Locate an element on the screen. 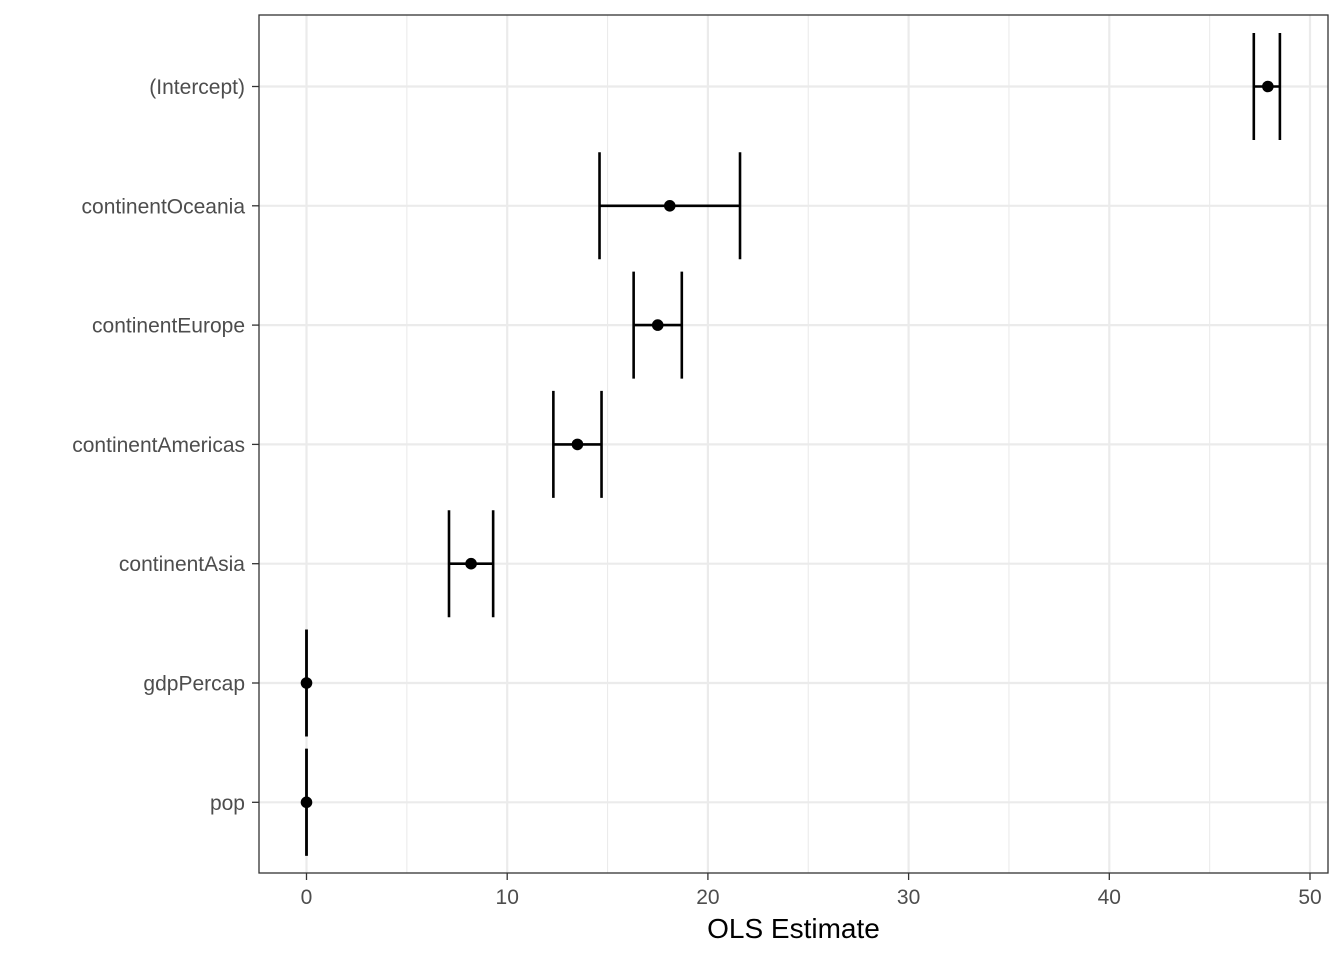  y-tick-label: continentEurope is located at coordinates (168, 326).